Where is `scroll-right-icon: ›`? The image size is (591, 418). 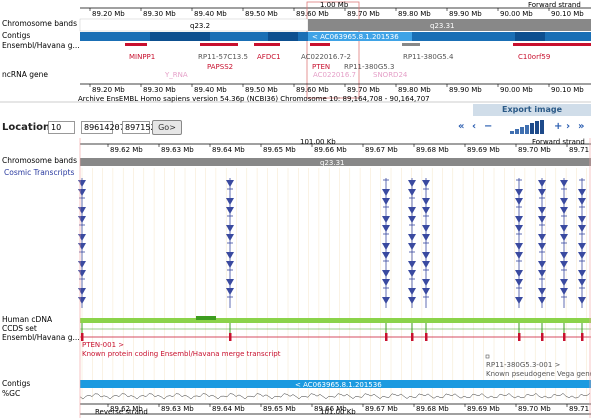 scroll-right-icon: › is located at coordinates (568, 126).